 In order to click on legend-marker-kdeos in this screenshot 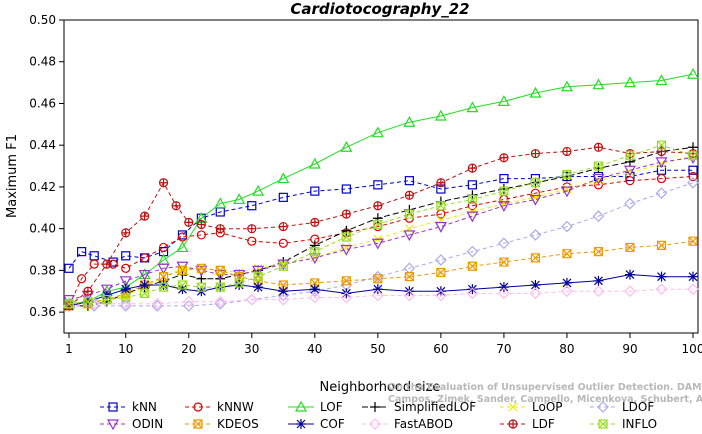, I will do `click(198, 424)`.